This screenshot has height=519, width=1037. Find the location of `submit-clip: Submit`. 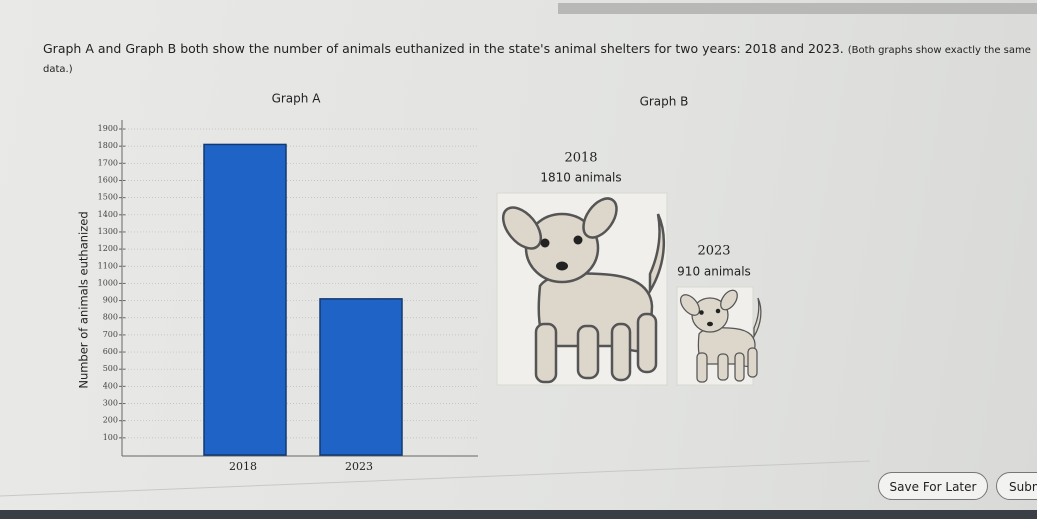

submit-clip: Submit is located at coordinates (1016, 487).